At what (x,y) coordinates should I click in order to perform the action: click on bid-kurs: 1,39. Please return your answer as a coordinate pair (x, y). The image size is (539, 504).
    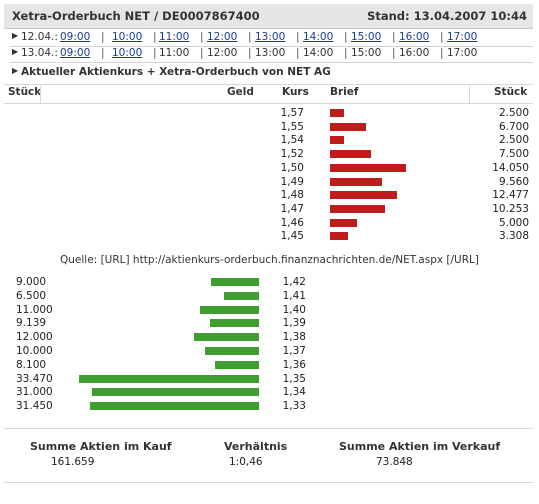
    Looking at the image, I should click on (294, 323).